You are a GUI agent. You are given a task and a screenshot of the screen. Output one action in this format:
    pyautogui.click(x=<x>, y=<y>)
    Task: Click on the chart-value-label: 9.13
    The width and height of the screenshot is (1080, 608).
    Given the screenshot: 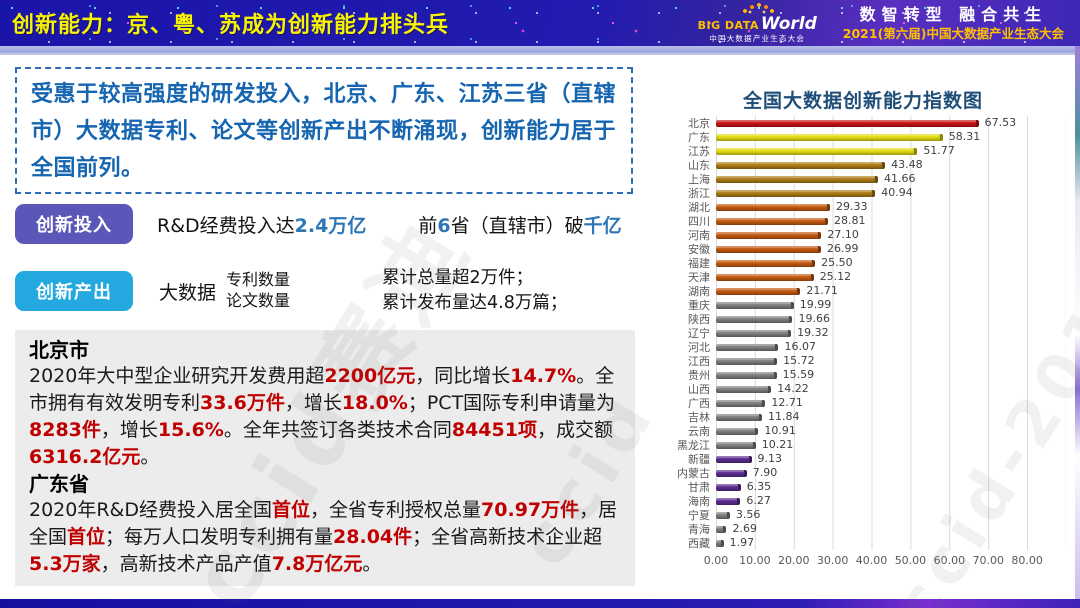 What is the action you would take?
    pyautogui.click(x=770, y=458)
    